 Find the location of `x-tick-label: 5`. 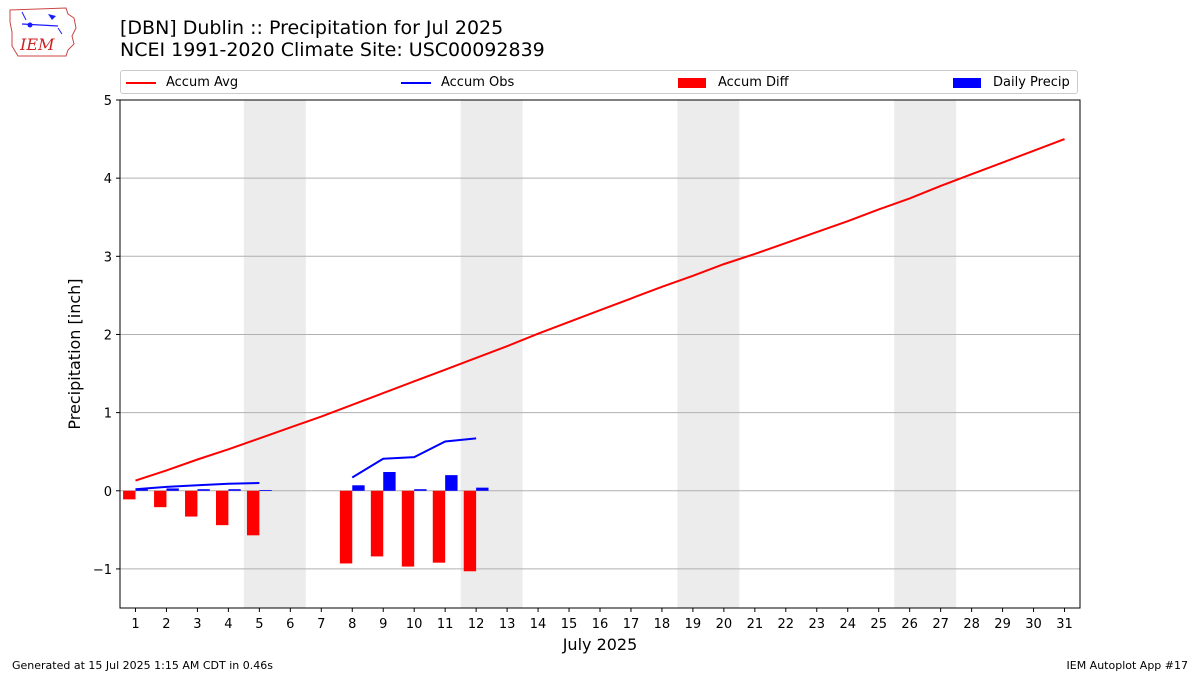

x-tick-label: 5 is located at coordinates (259, 624).